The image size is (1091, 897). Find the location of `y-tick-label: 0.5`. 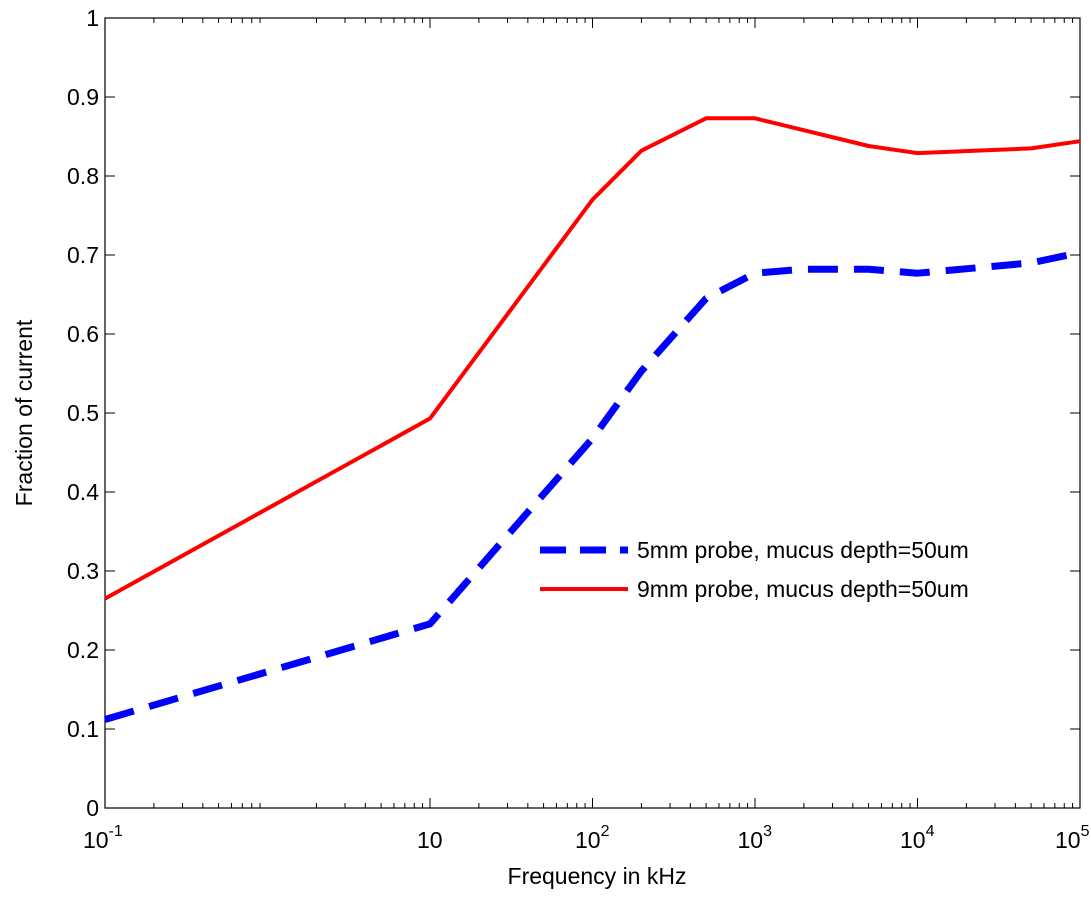

y-tick-label: 0.5 is located at coordinates (83, 413).